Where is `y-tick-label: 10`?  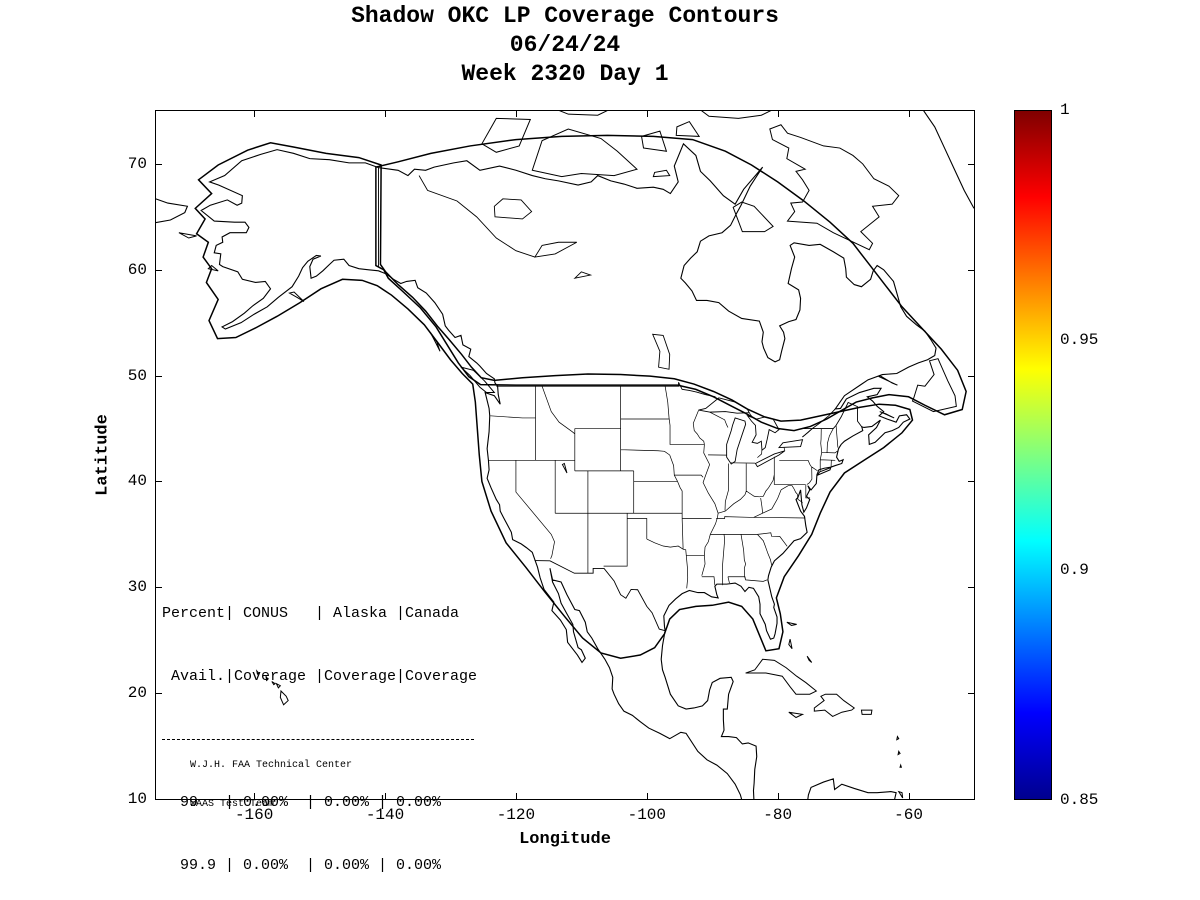 y-tick-label: 10 is located at coordinates (137, 799).